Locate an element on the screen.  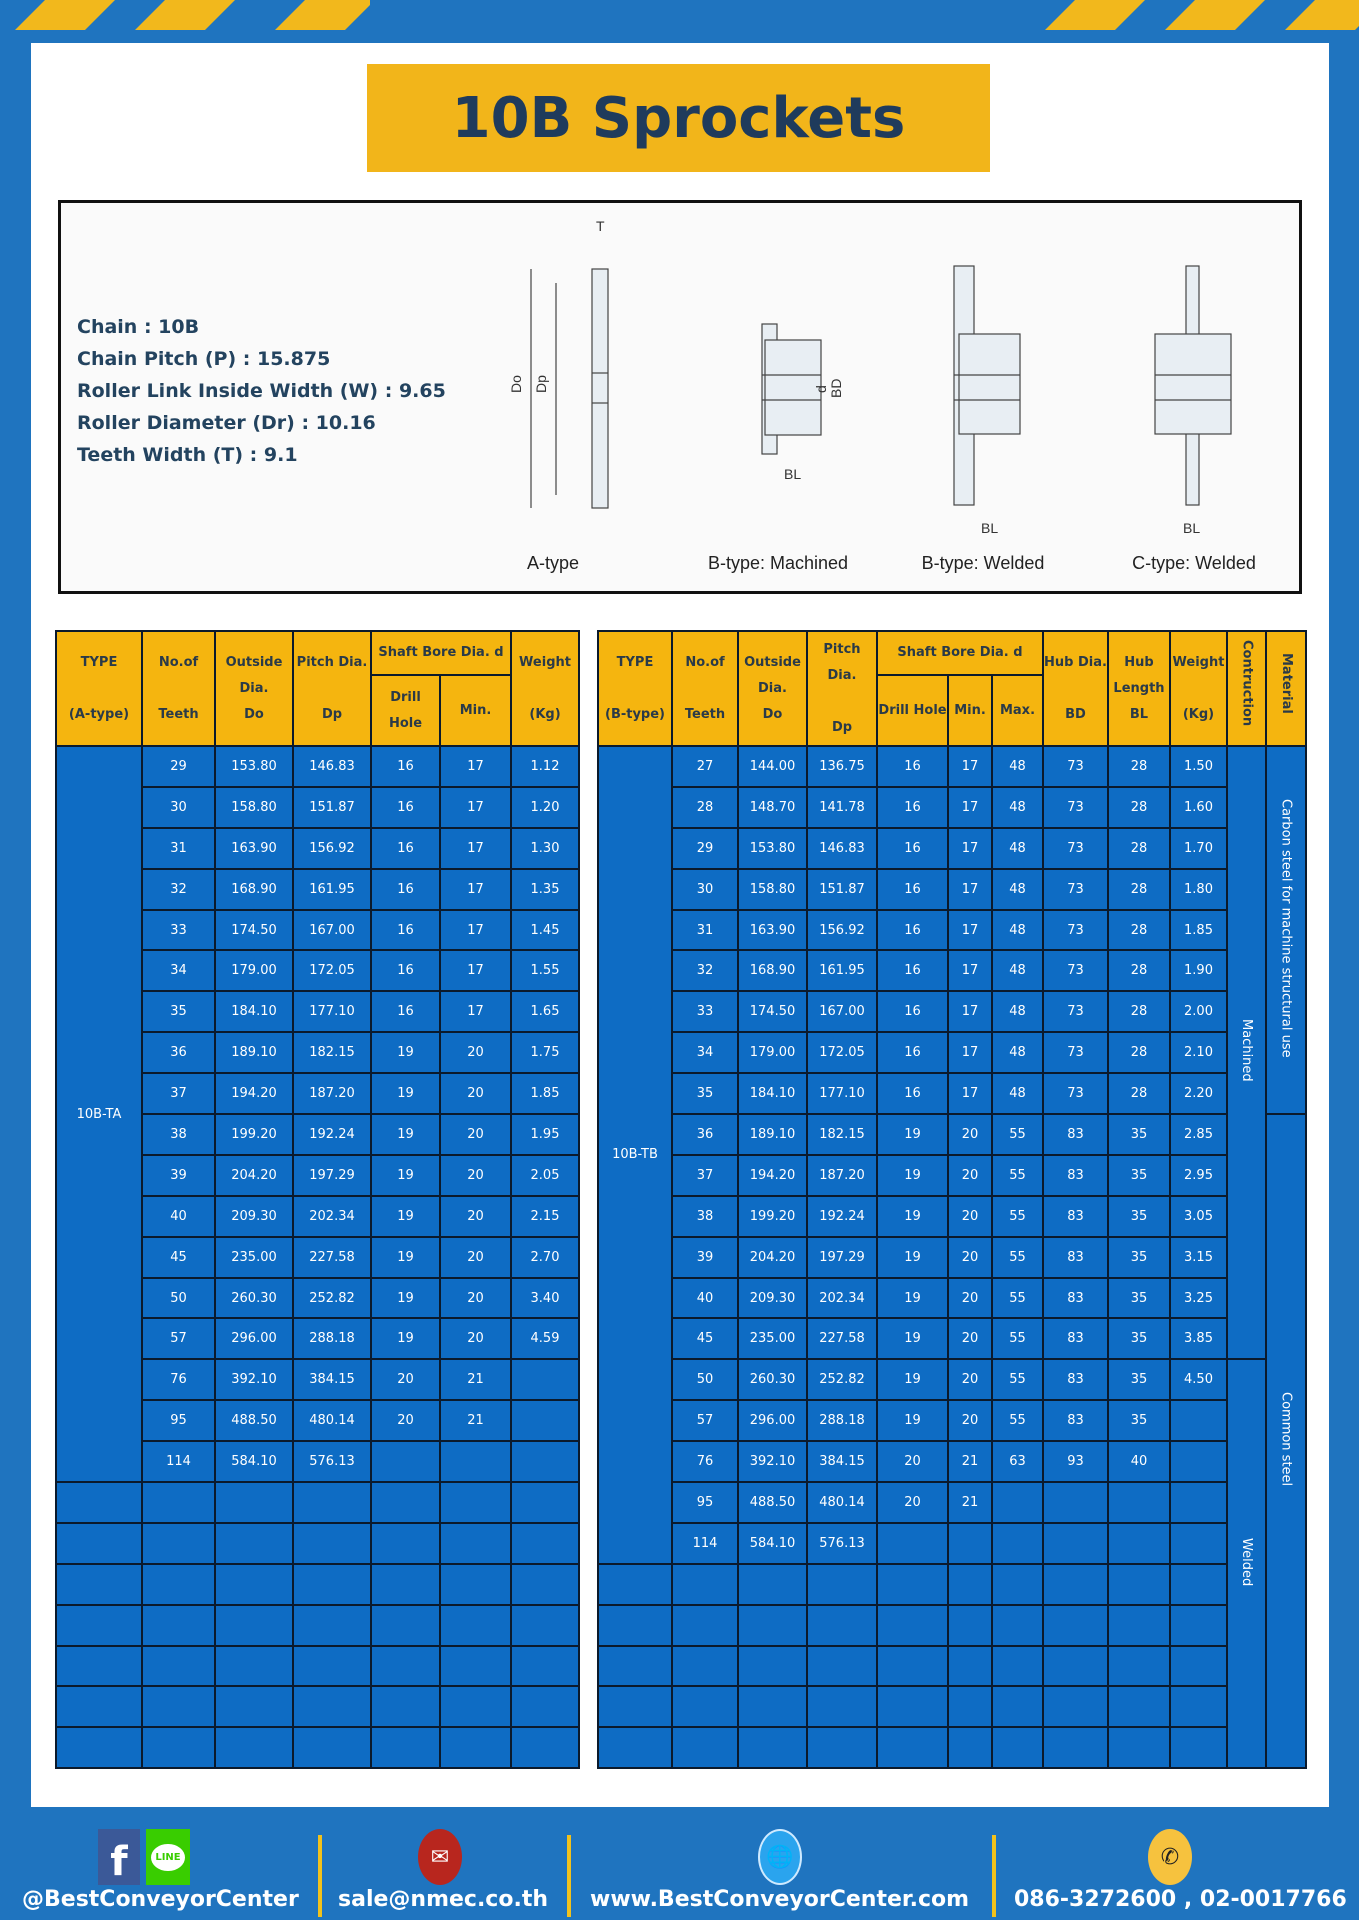
teeth-cell: 45 is located at coordinates (705, 1339).